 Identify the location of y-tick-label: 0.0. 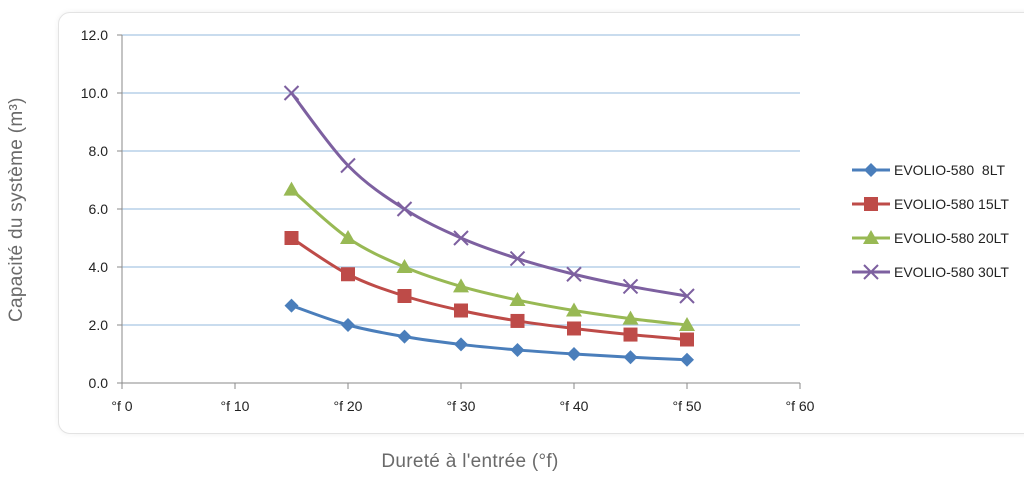
(99, 383).